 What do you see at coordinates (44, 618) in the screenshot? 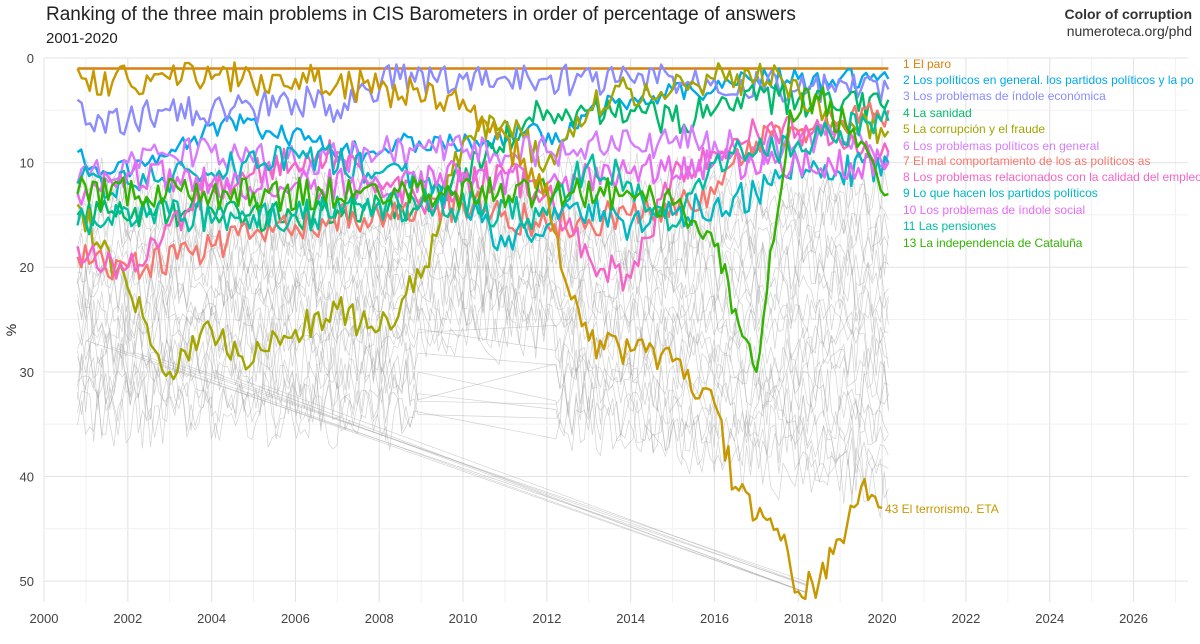
I see `x-tick-label: 2000` at bounding box center [44, 618].